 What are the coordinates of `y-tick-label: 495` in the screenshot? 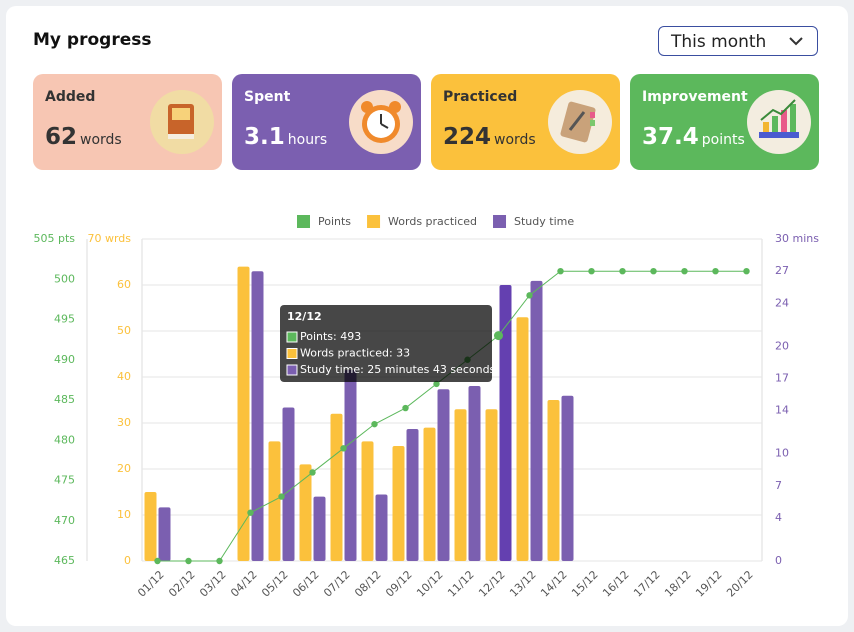 It's located at (64, 319).